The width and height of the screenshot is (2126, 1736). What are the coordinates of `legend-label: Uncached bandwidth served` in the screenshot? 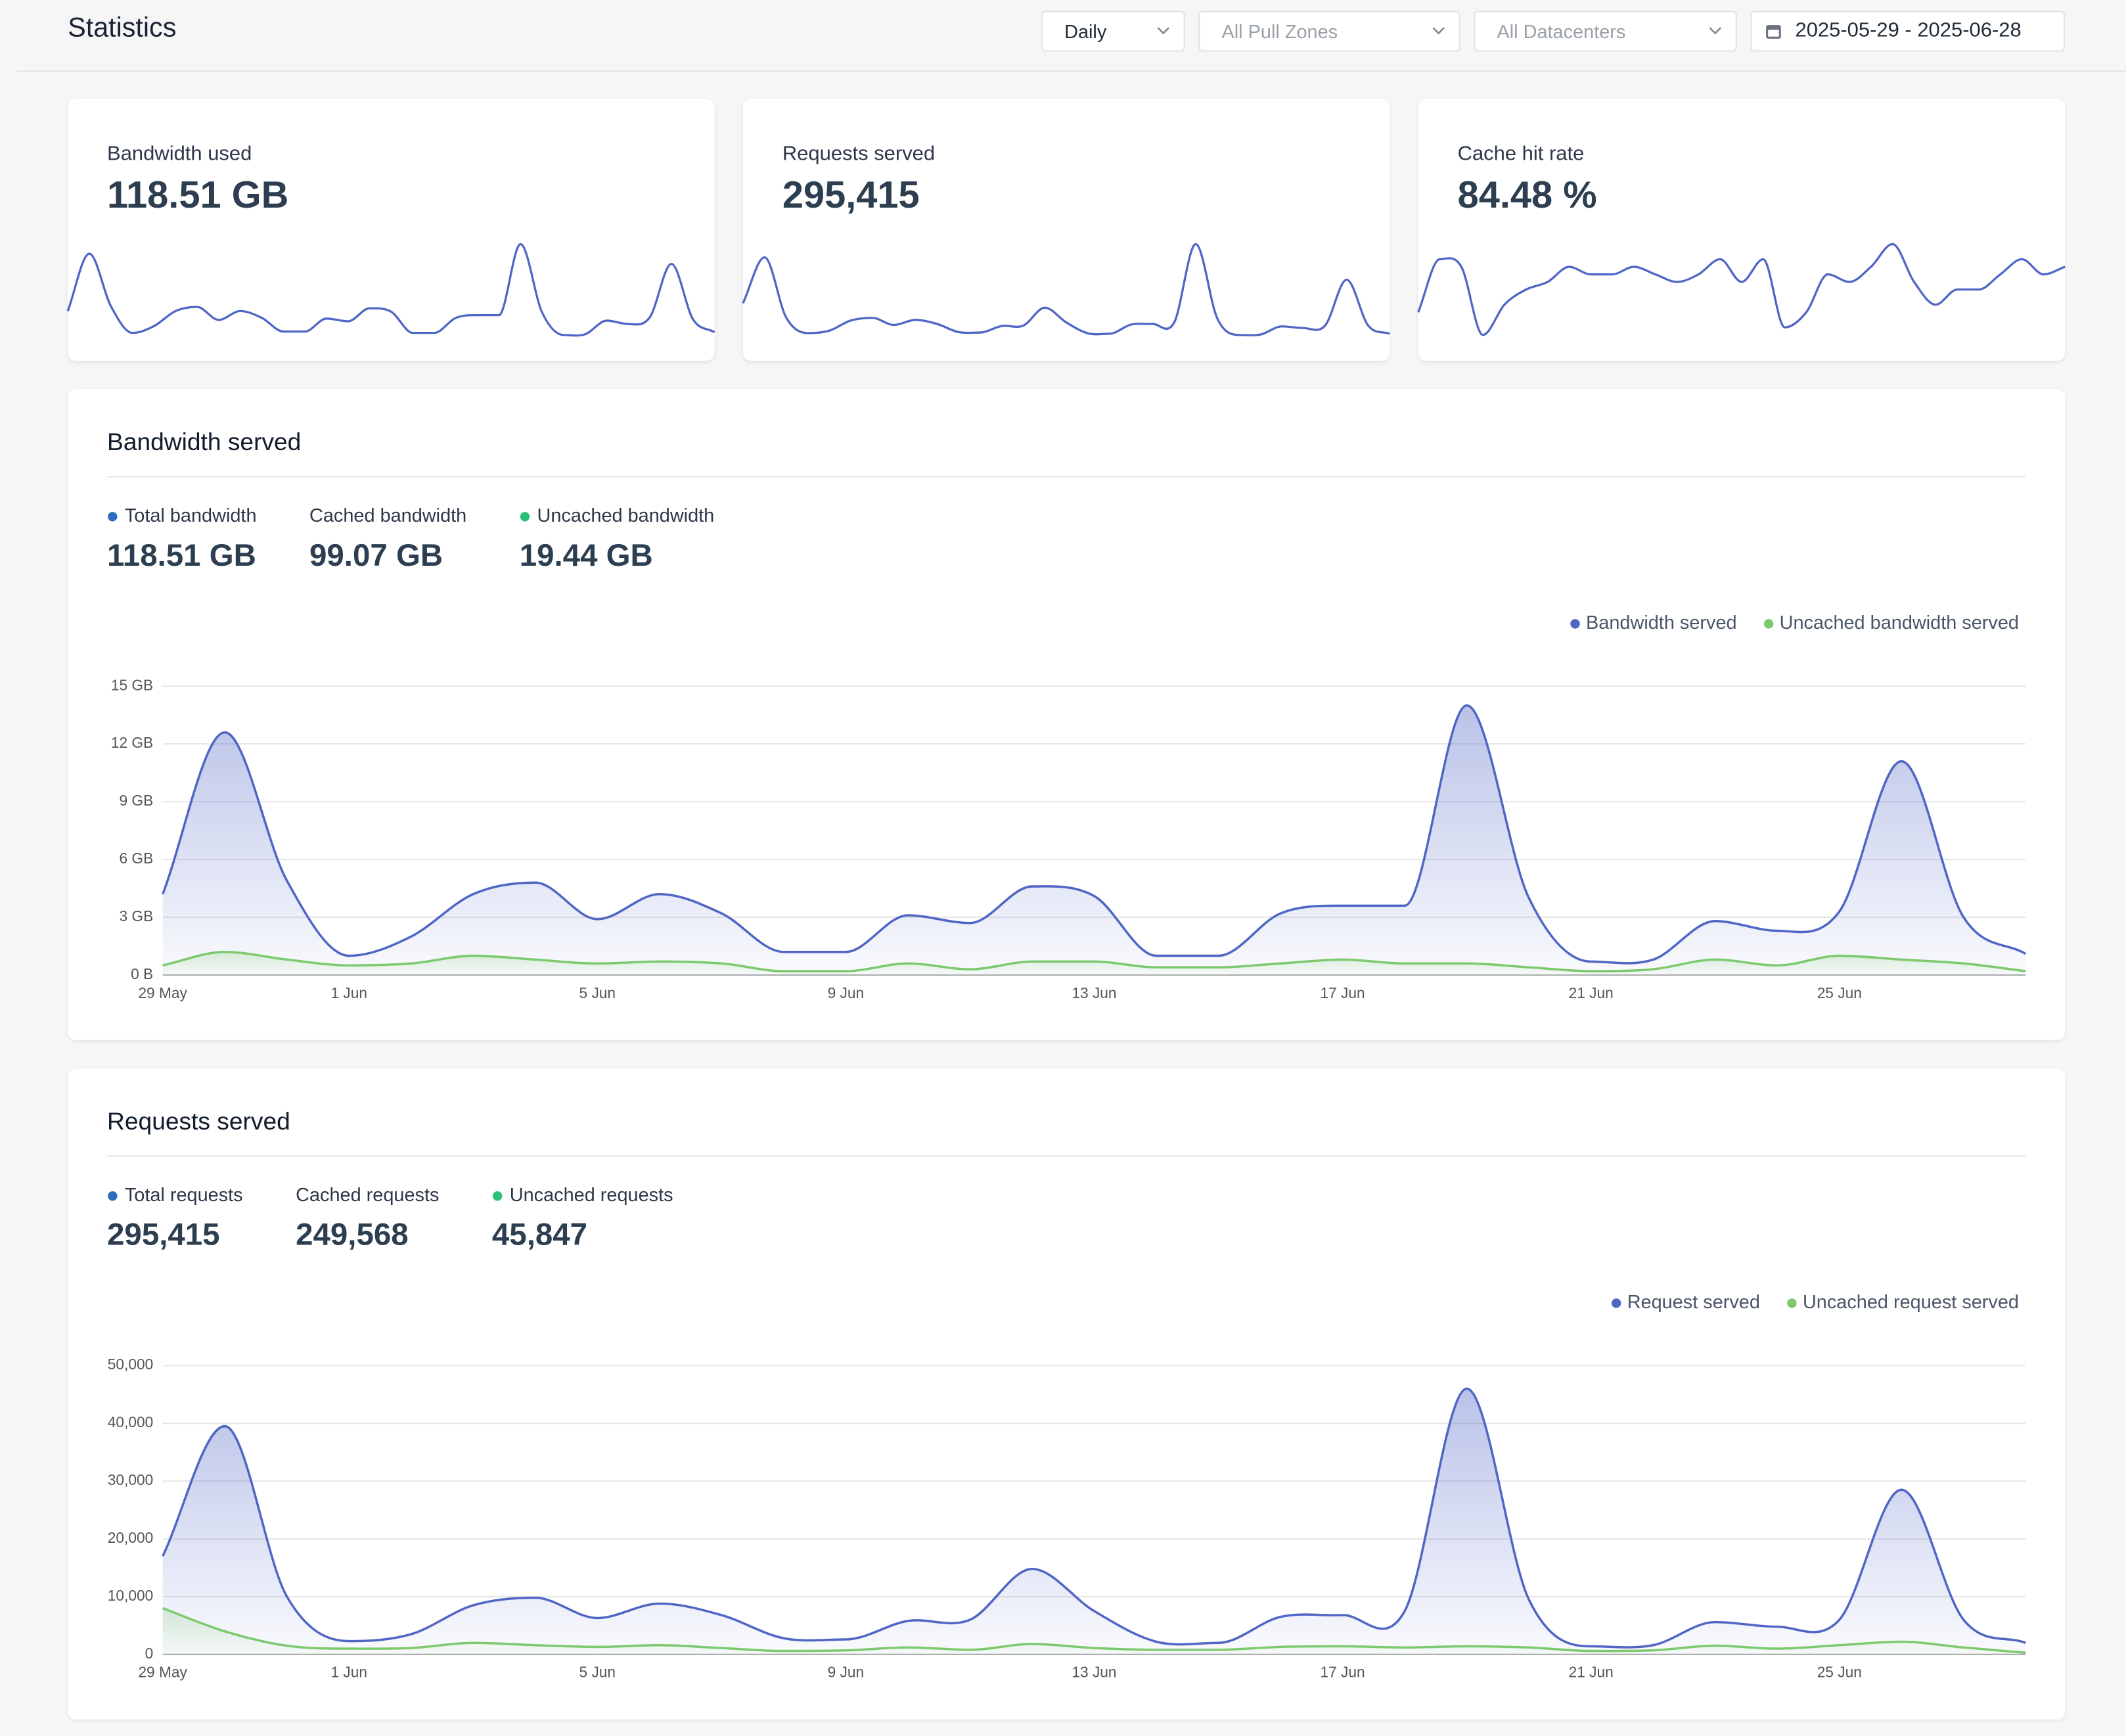 It's located at (1900, 622).